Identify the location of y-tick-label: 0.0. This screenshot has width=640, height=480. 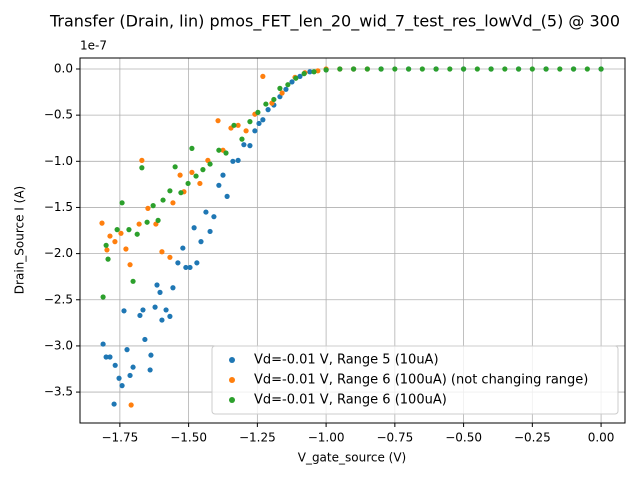
(63, 68).